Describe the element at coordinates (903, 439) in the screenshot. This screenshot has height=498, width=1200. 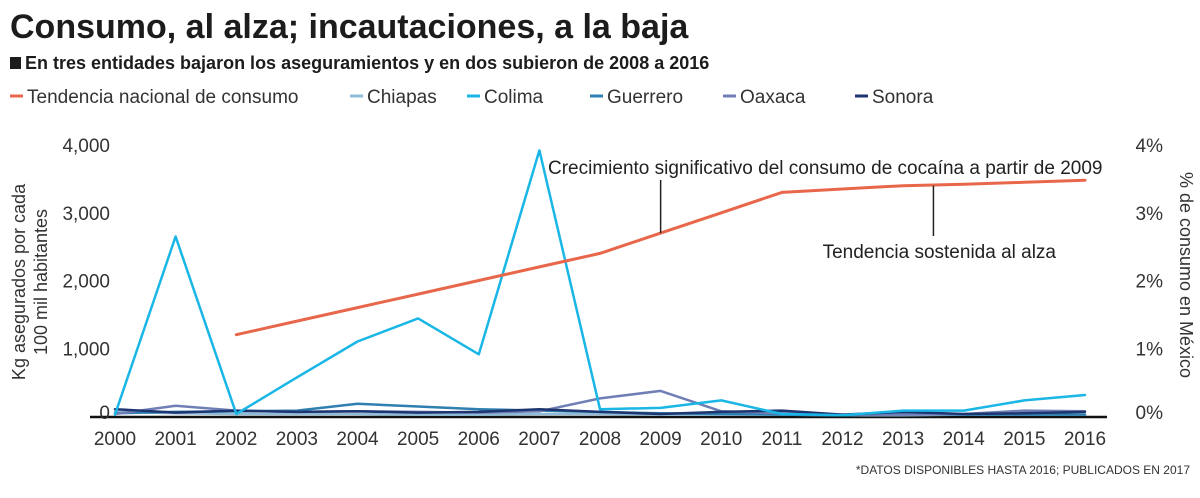
I see `x-tick-label: 2013` at that location.